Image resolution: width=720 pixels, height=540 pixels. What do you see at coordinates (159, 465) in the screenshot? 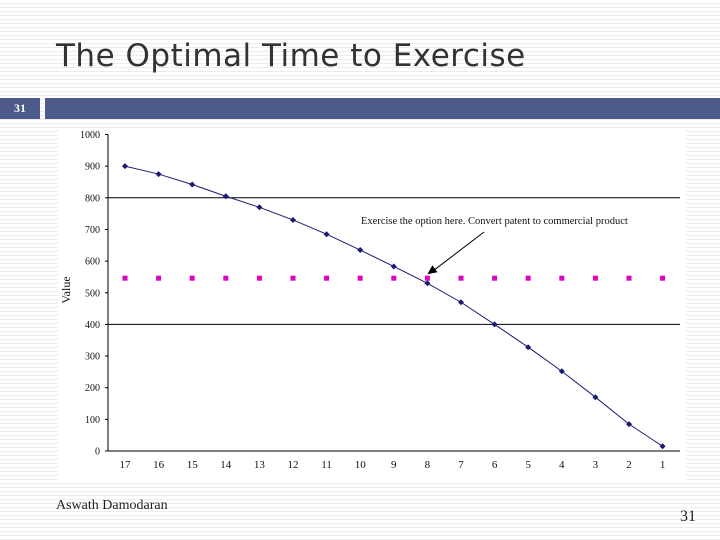
I see `x-tick-label: 16` at bounding box center [159, 465].